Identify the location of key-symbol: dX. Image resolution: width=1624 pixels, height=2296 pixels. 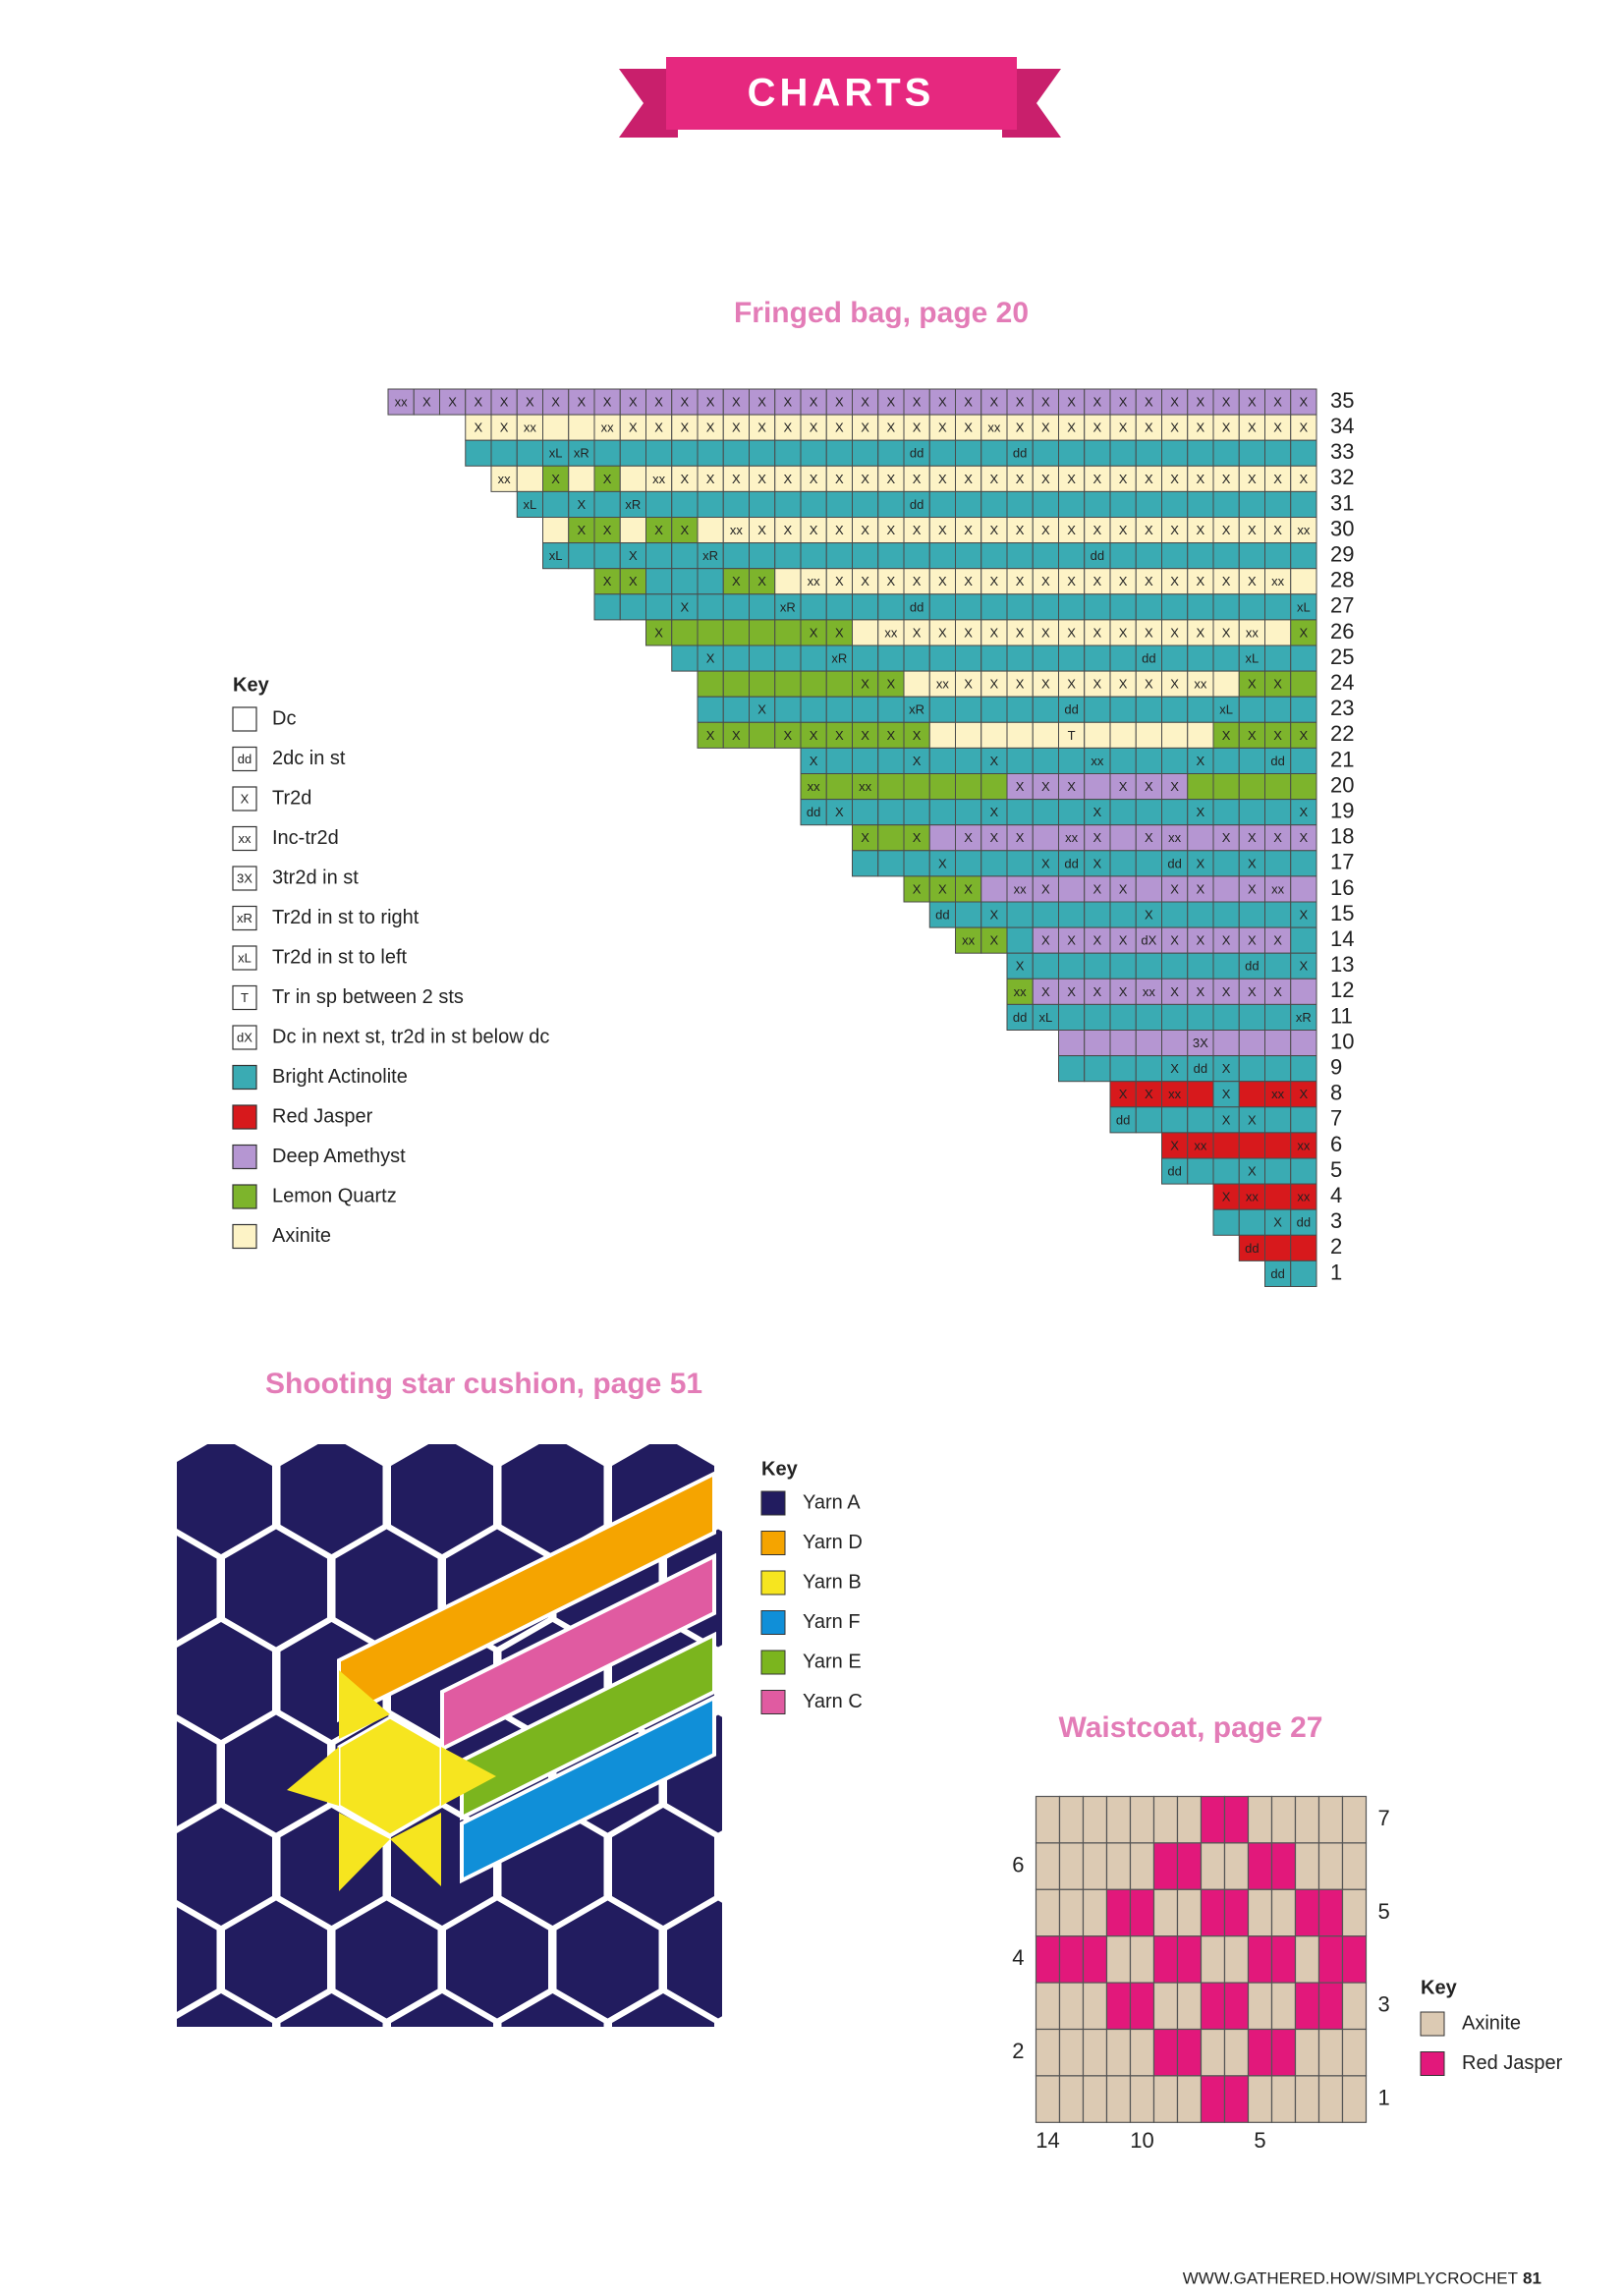
(244, 1037).